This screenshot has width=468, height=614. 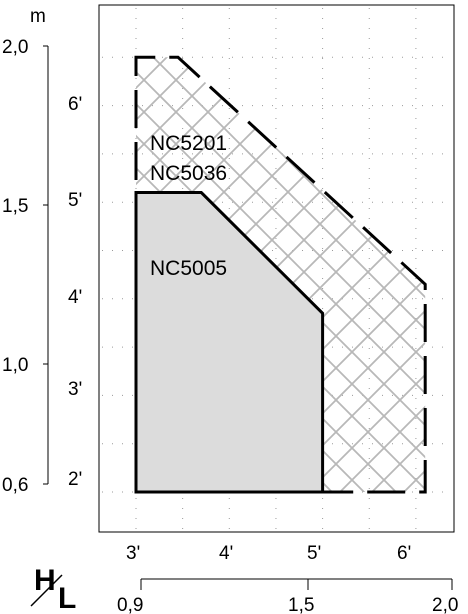 What do you see at coordinates (15, 206) in the screenshot?
I see `y-metric-tick-label: 1,5` at bounding box center [15, 206].